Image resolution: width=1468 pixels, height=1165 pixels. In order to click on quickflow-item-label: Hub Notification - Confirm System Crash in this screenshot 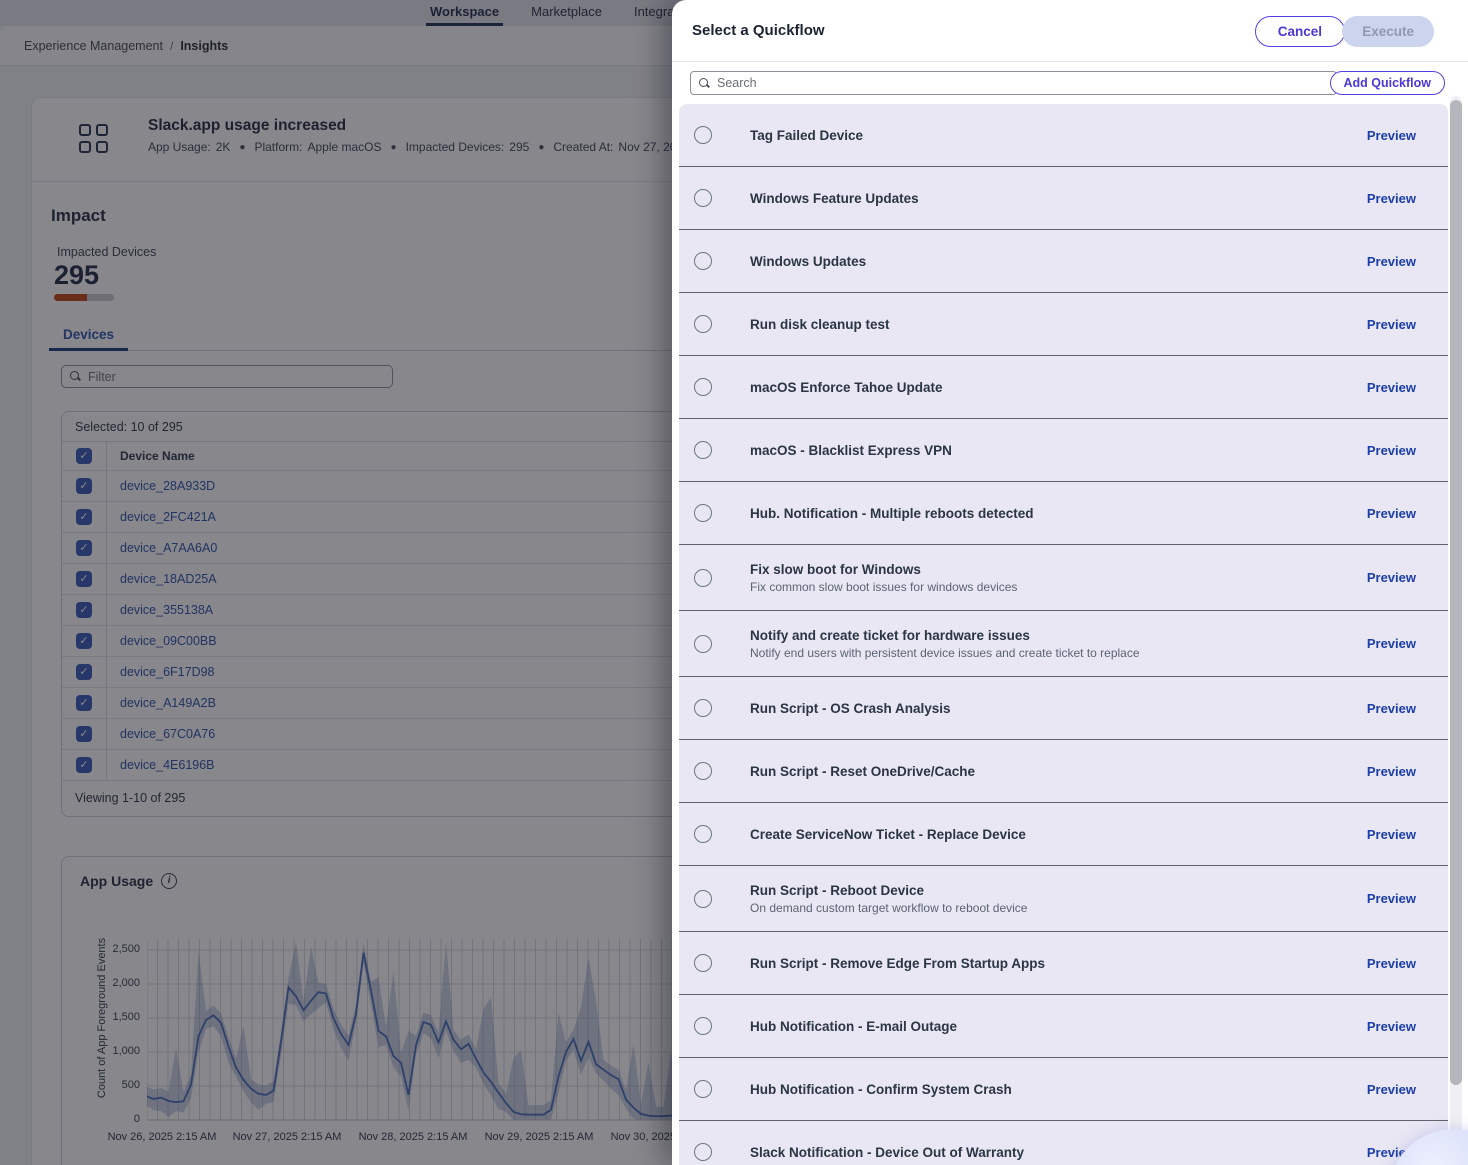, I will do `click(881, 1089)`.